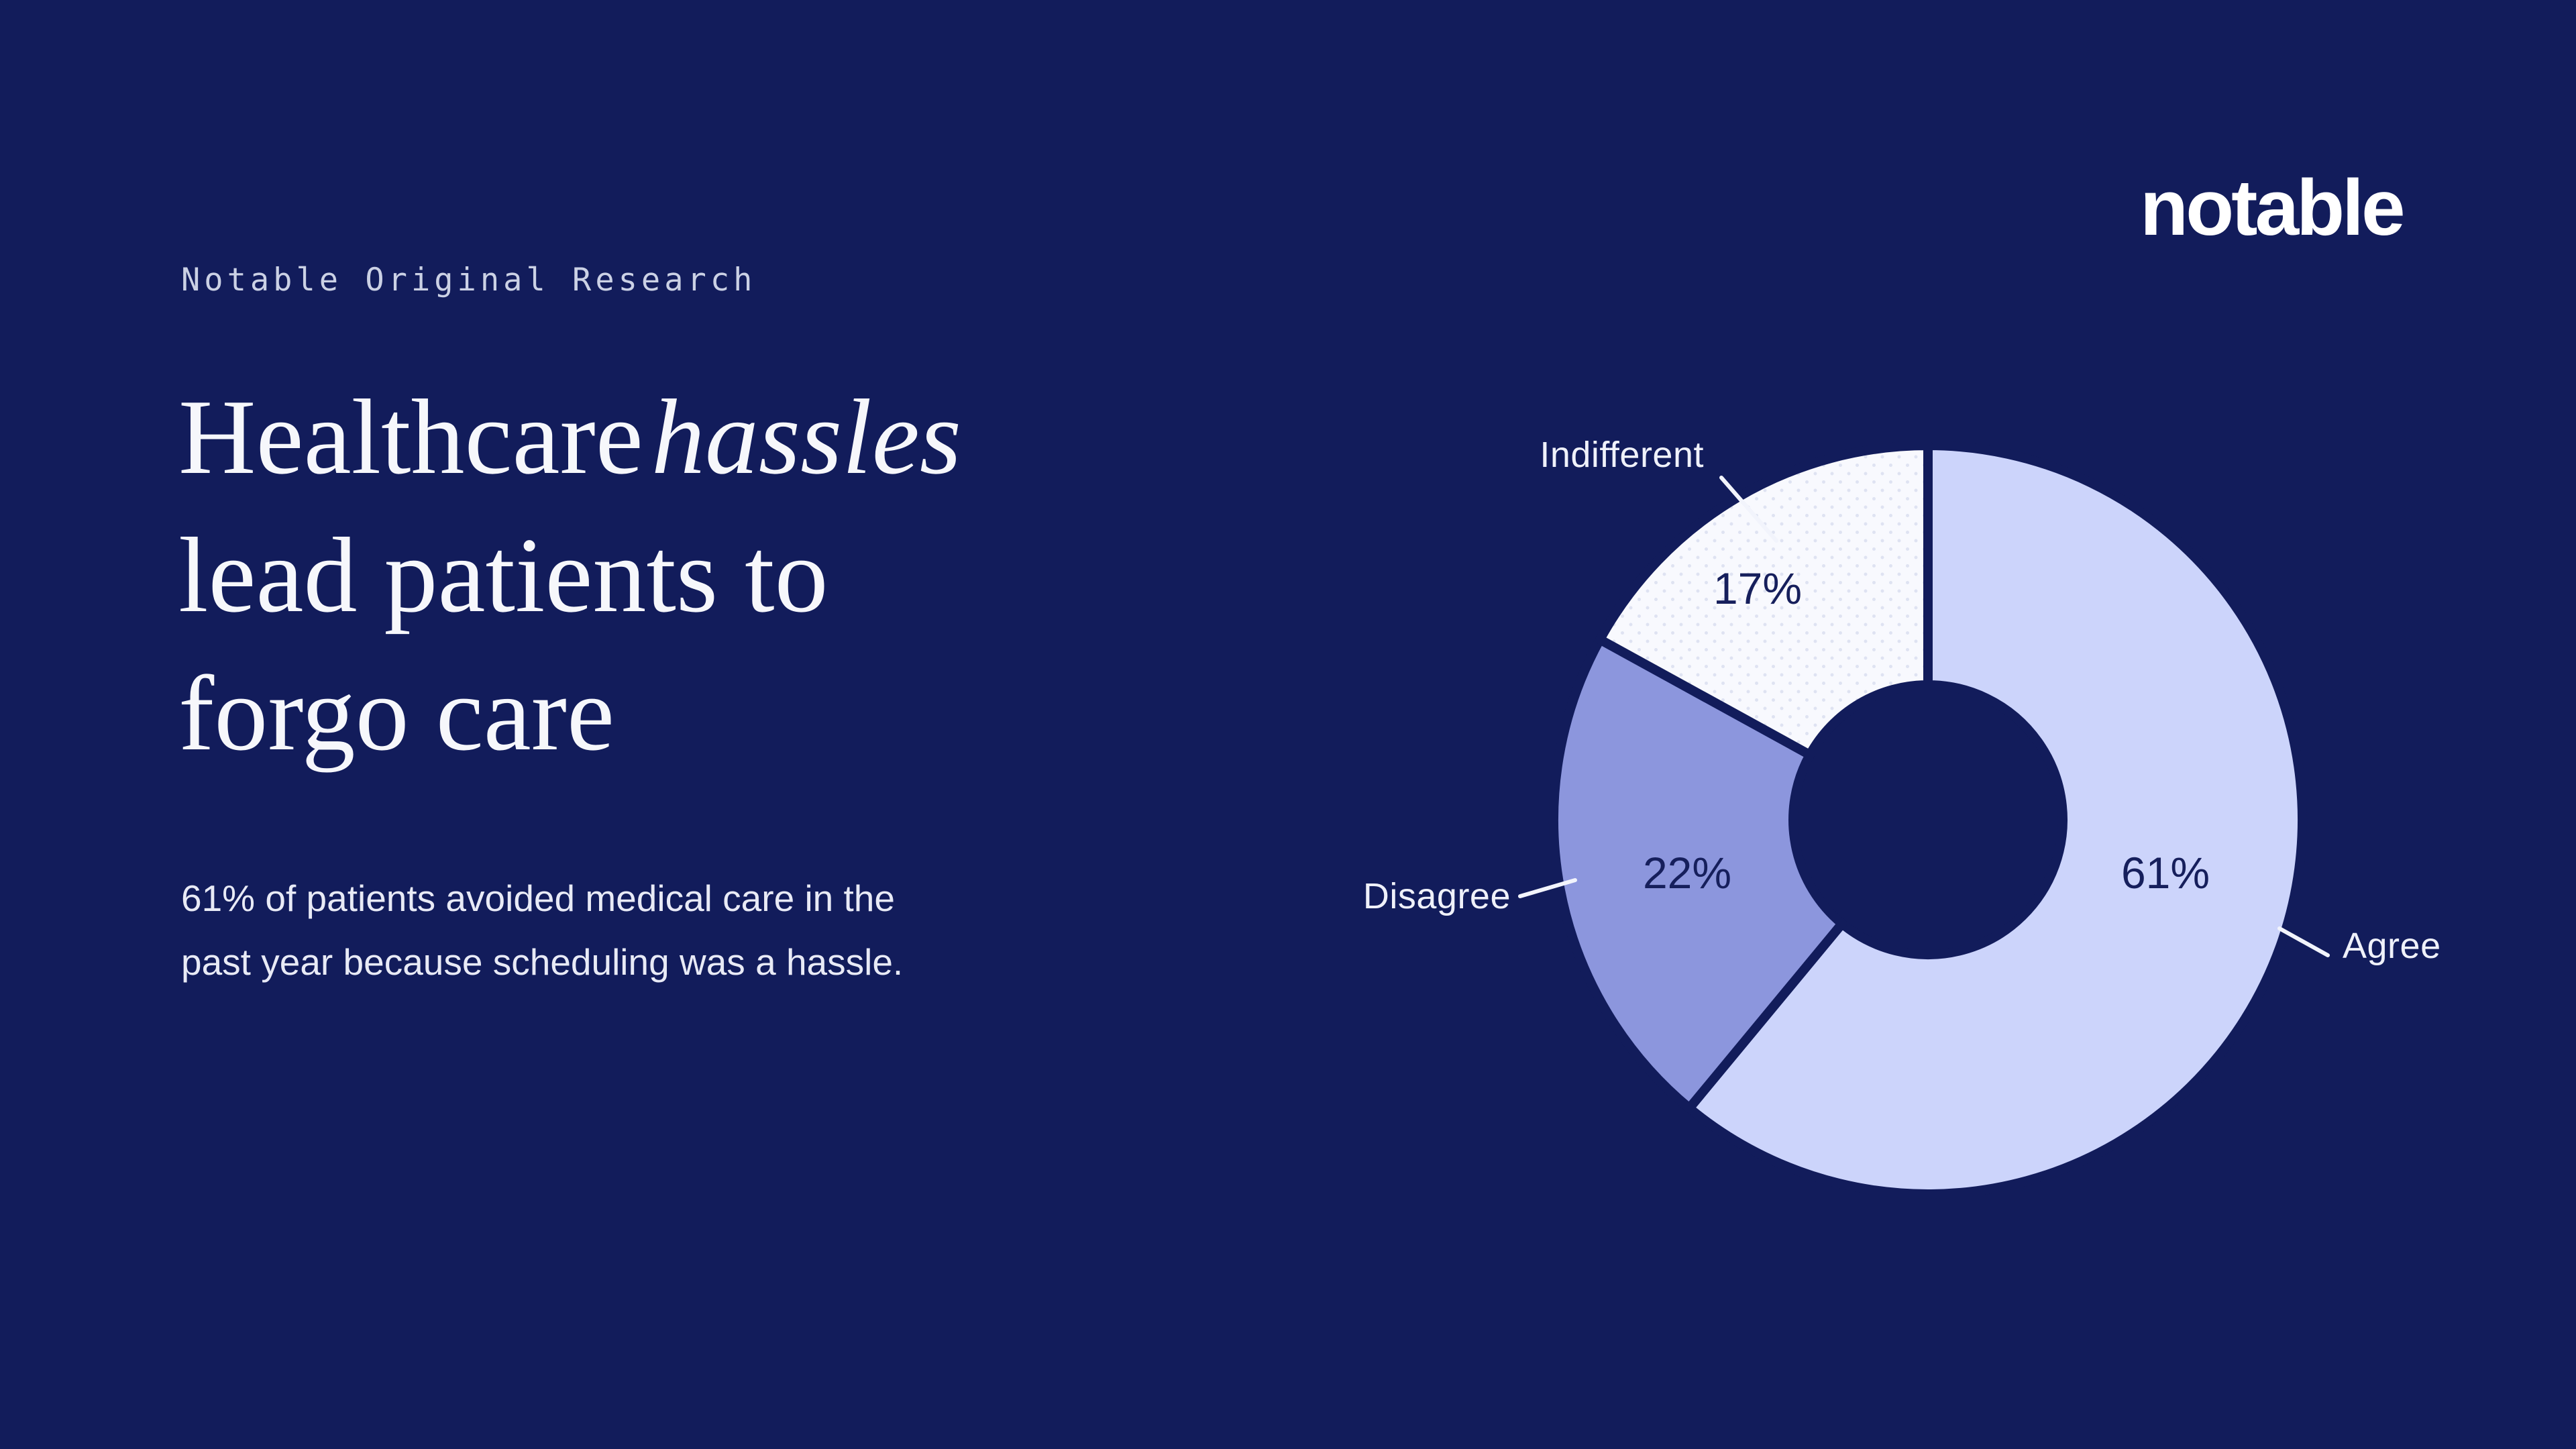 The width and height of the screenshot is (2576, 1449). I want to click on callout-line-disagree, so click(1547, 888).